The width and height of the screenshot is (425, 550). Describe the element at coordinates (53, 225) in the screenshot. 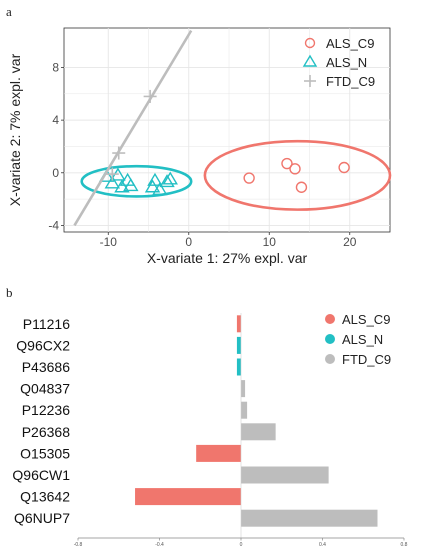

I see `y-tick-label: -4` at that location.